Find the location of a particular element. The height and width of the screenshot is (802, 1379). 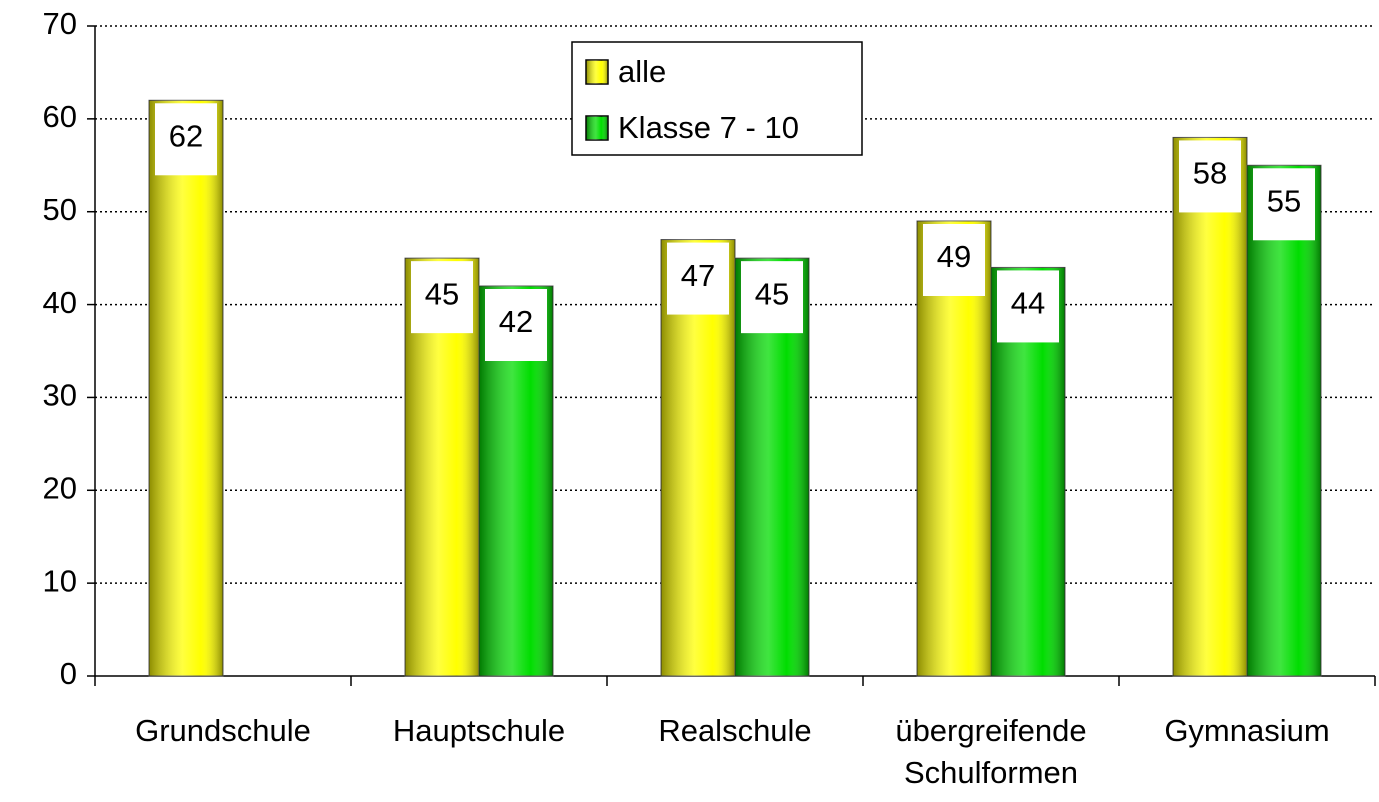

value-label: 42 is located at coordinates (516, 321).